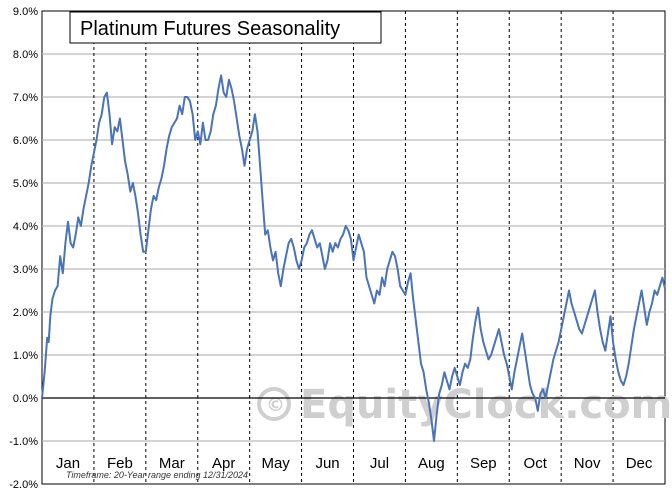 This screenshot has width=672, height=493. Describe the element at coordinates (68, 463) in the screenshot. I see `month-label: Jan` at that location.